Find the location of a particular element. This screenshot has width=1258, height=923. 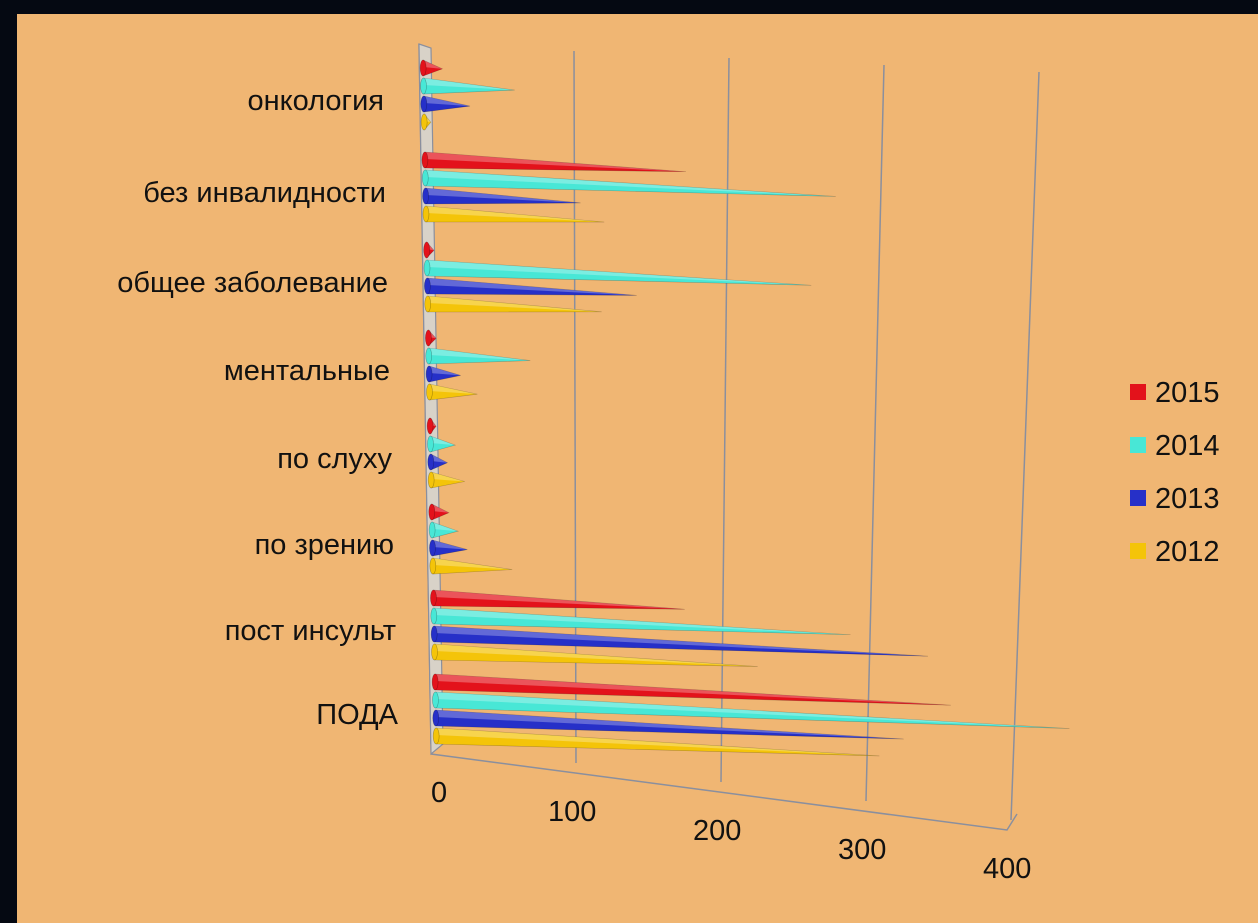

category-label: ПОДА is located at coordinates (357, 715).